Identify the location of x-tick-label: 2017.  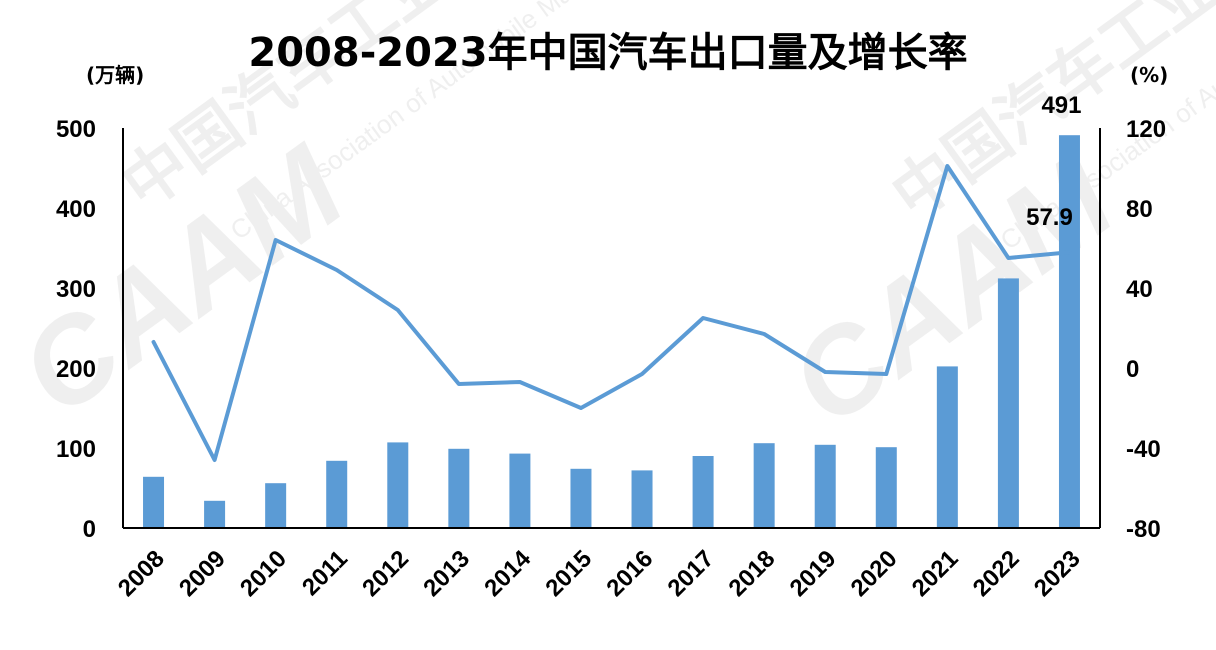
(690, 573).